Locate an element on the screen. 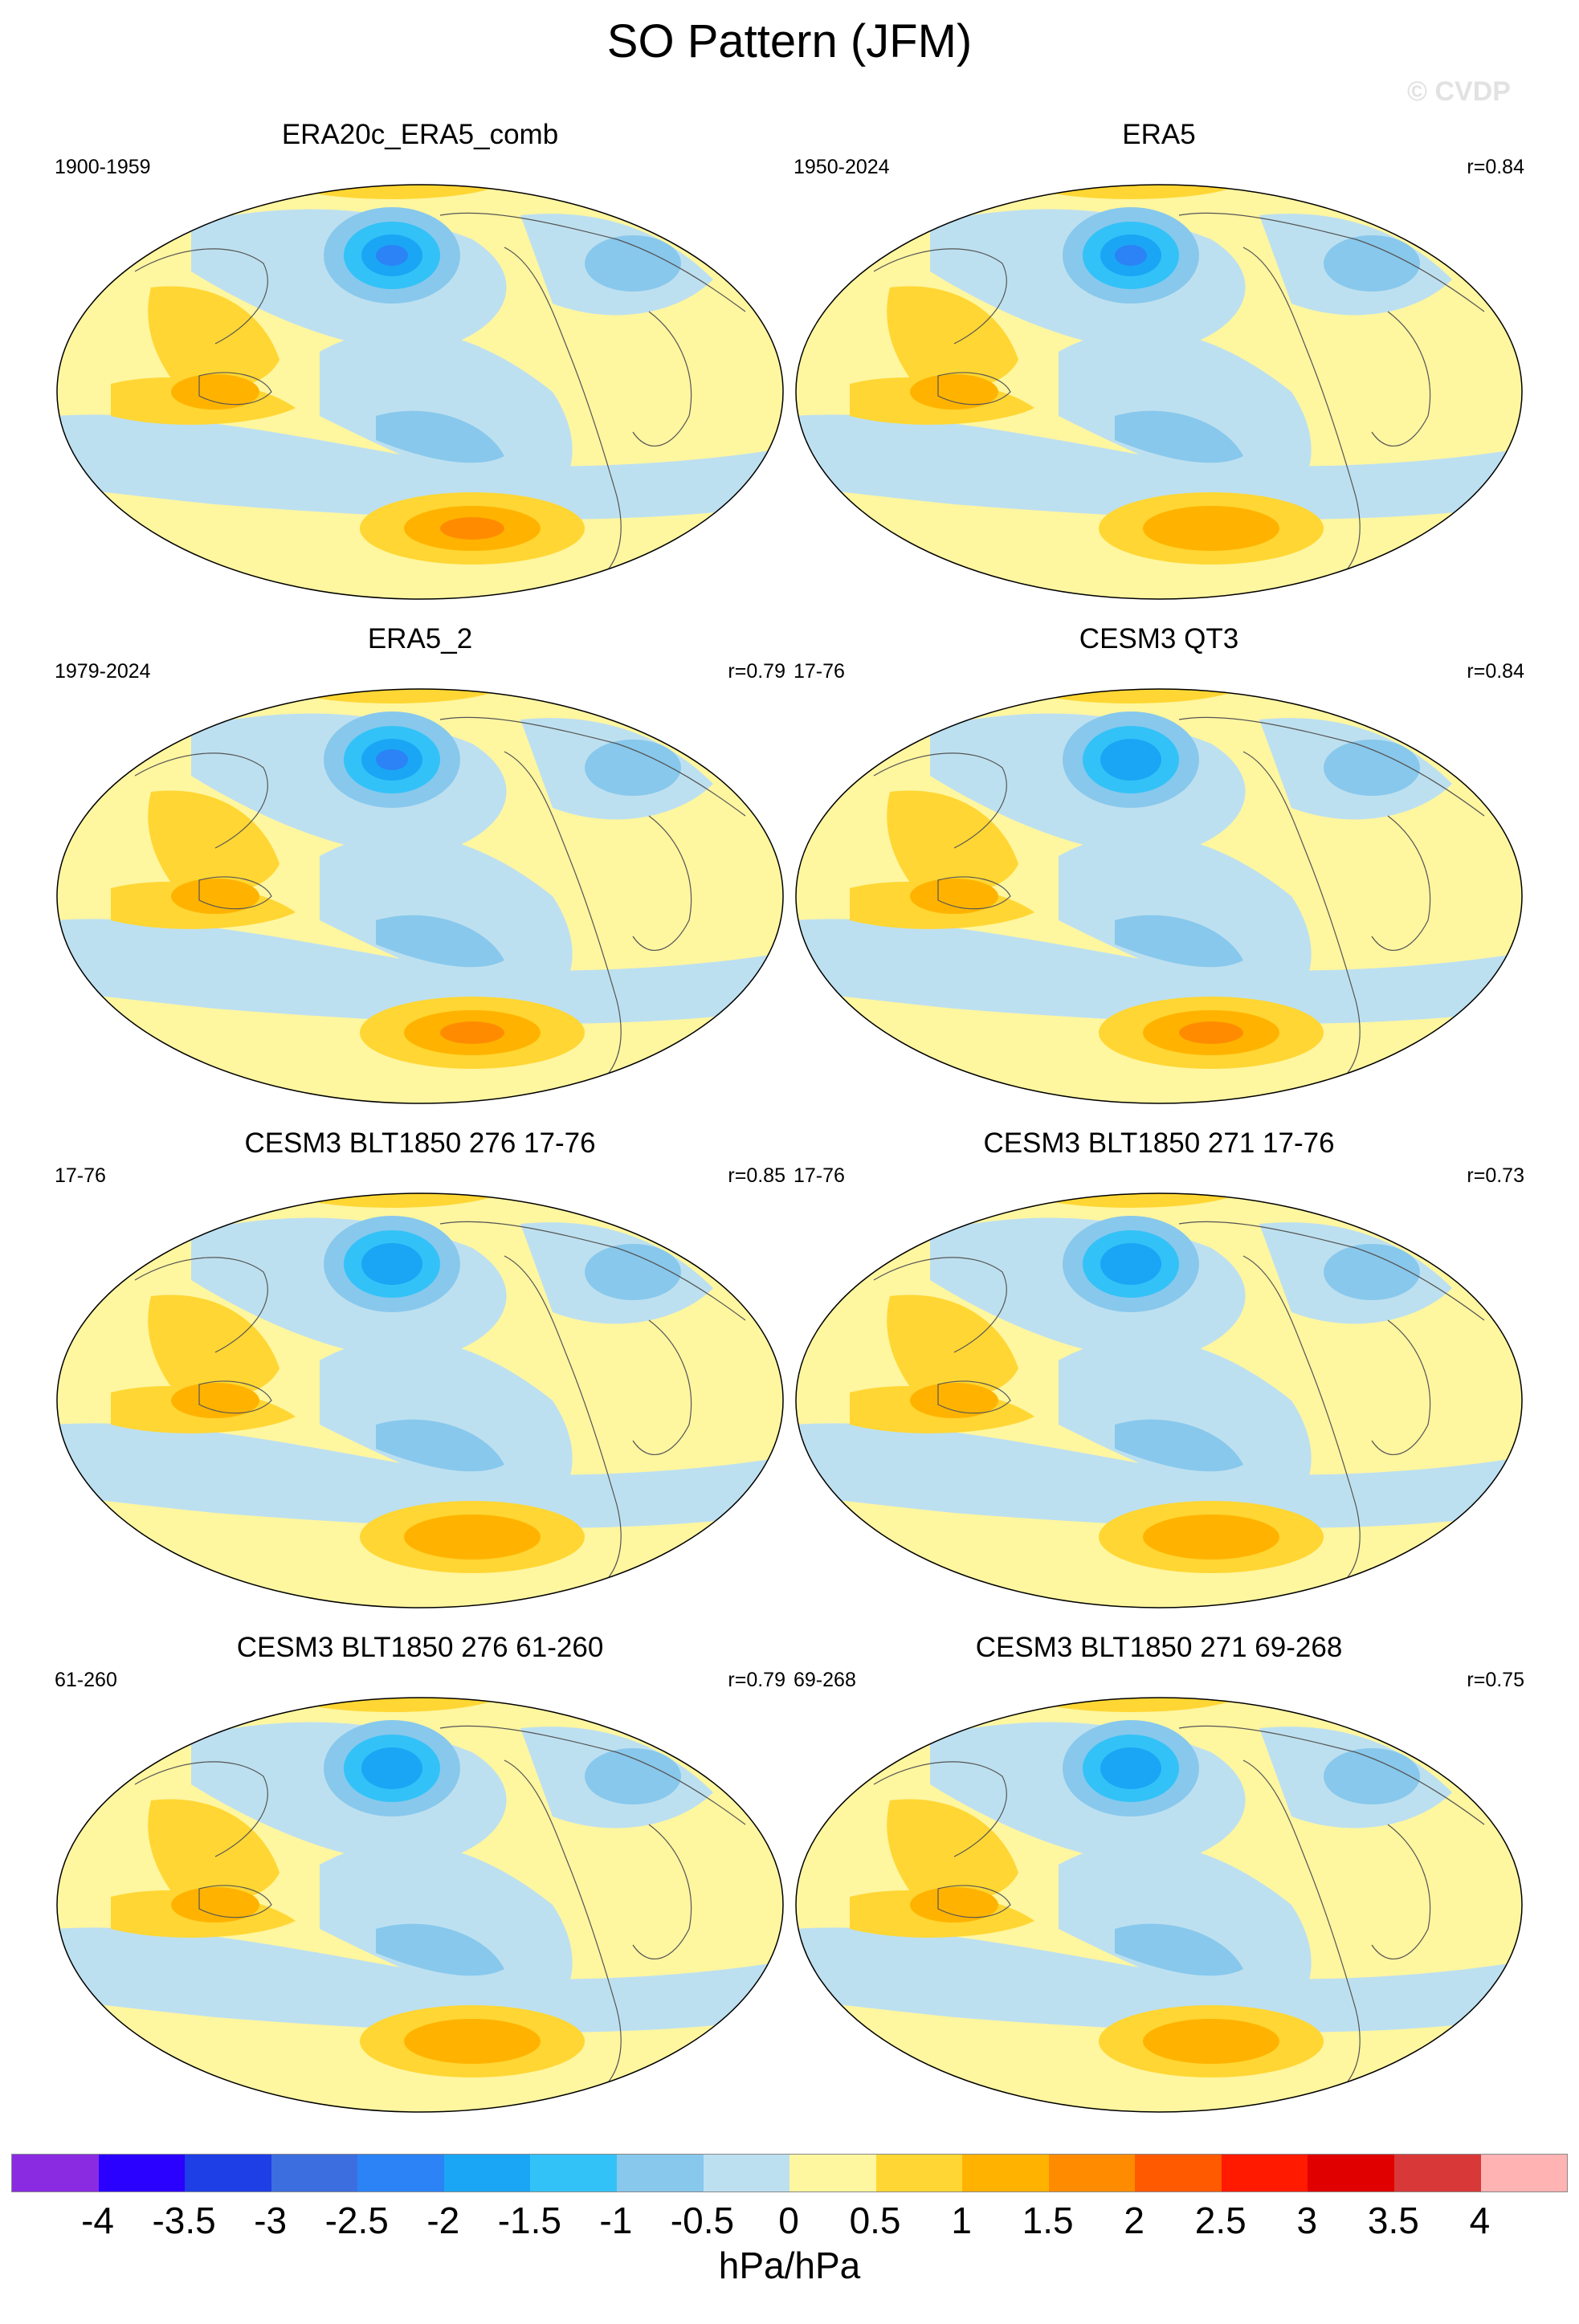  map-panel: ERA5_2 1979-2024 r=0.79 is located at coordinates (420, 864).